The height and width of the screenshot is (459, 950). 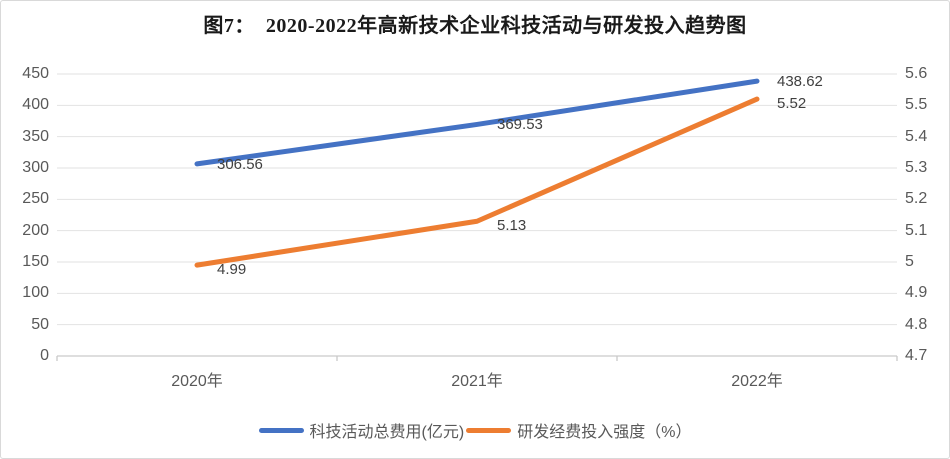 What do you see at coordinates (916, 199) in the screenshot?
I see `y-axis-right-tick-label: 5.2` at bounding box center [916, 199].